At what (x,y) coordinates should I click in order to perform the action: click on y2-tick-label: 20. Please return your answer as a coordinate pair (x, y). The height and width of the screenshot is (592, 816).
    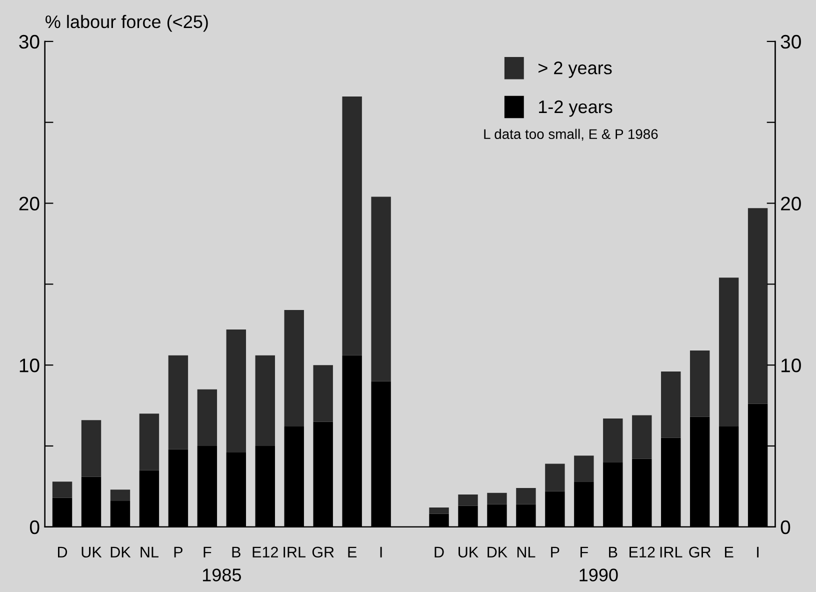
    Looking at the image, I should click on (791, 203).